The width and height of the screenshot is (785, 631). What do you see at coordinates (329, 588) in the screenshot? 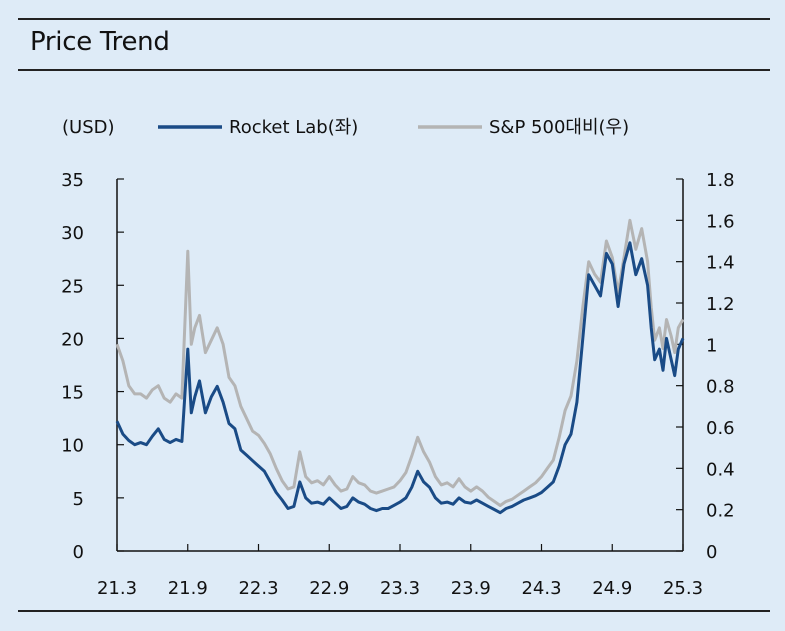
I see `x-tick-label: 22.9` at bounding box center [329, 588].